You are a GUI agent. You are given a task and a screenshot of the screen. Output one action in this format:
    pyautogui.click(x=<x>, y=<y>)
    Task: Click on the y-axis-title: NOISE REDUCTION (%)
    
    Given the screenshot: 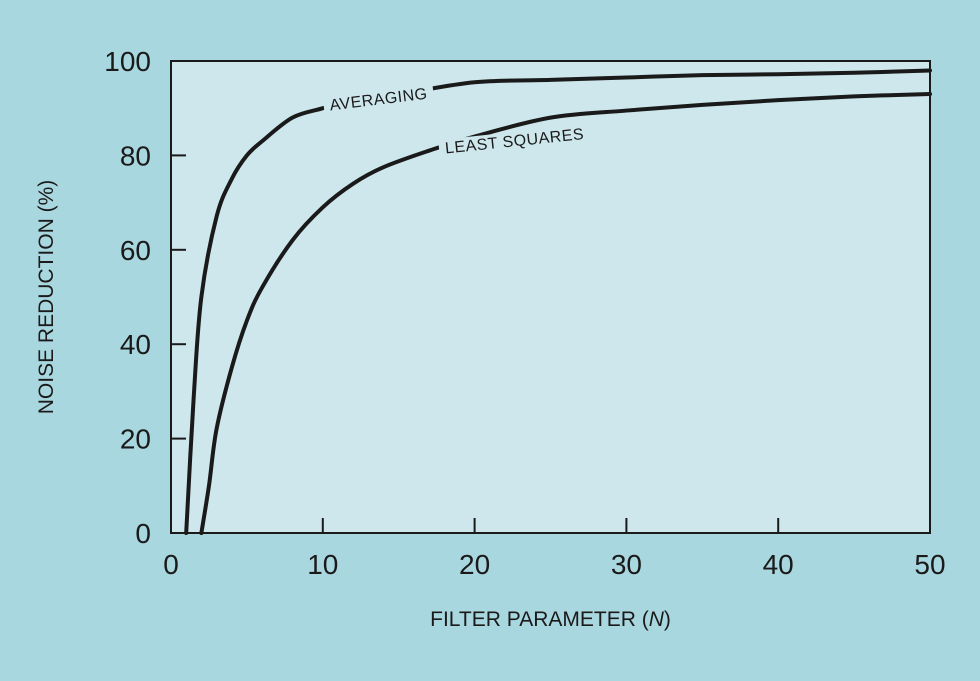 What is the action you would take?
    pyautogui.click(x=46, y=297)
    